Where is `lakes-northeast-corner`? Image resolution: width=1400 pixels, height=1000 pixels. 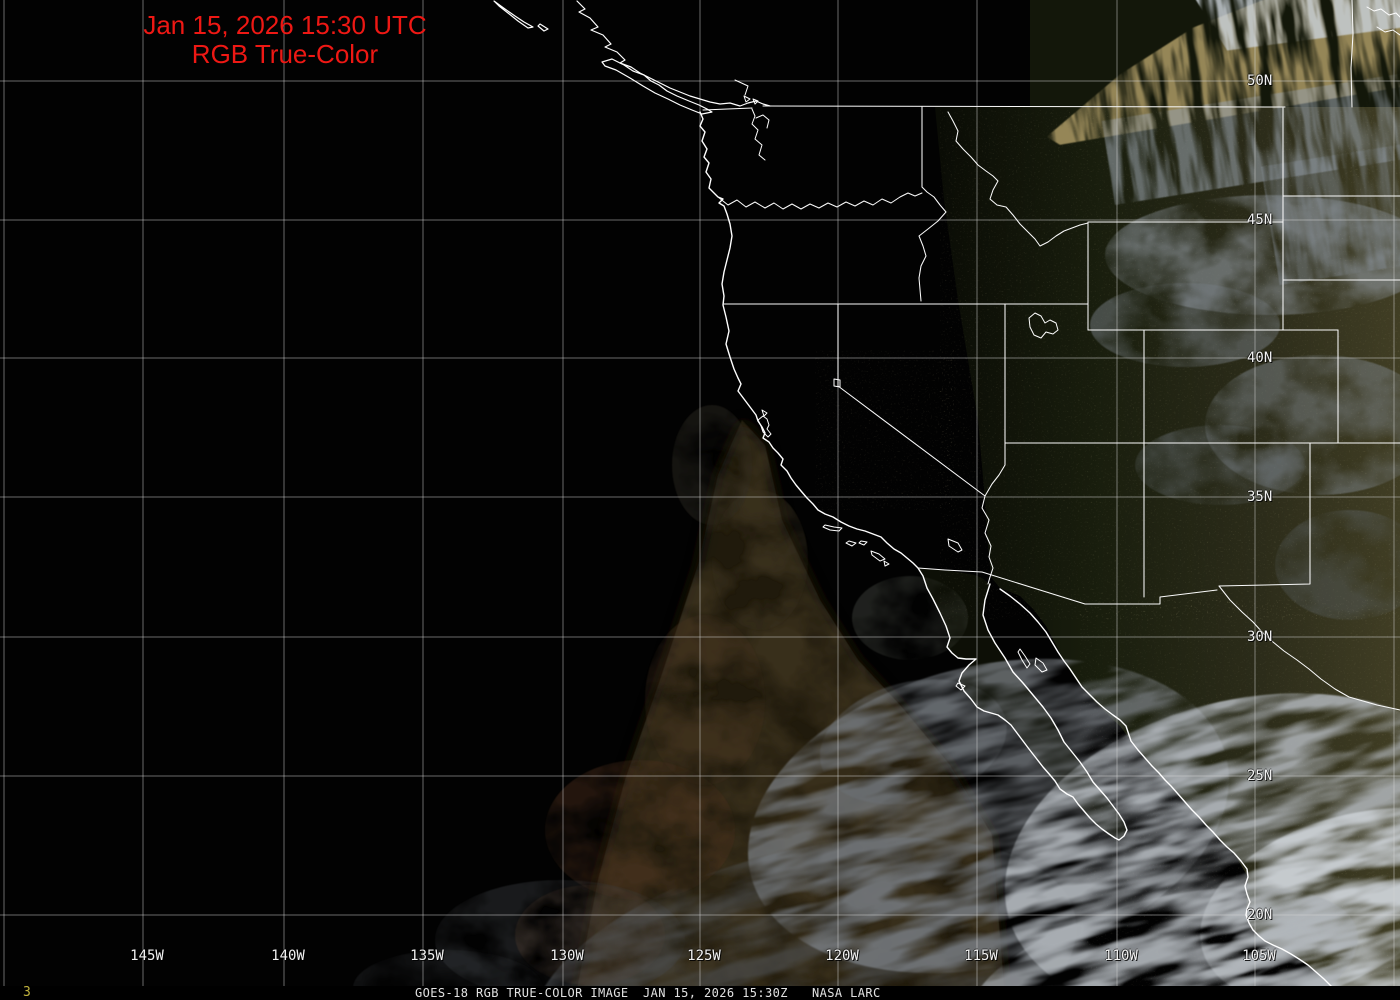
lakes-northeast-corner is located at coordinates (1383, 21).